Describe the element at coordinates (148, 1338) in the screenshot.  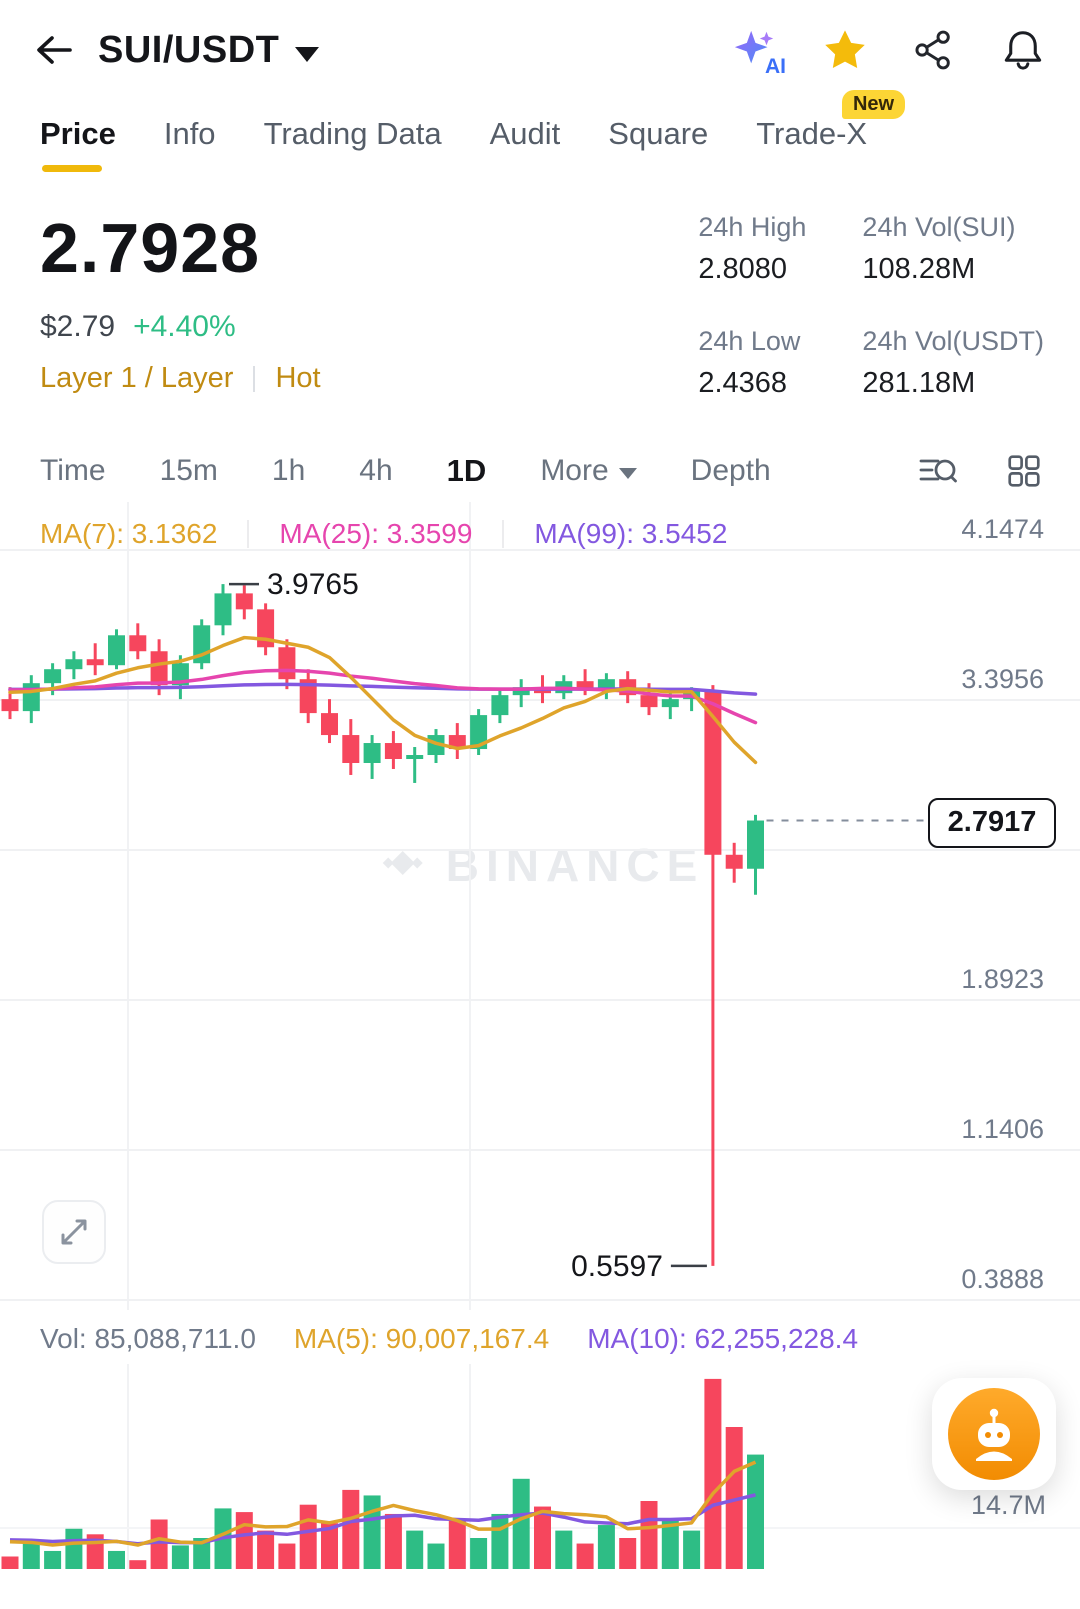
I see `volume-label: Vol: 85,088,711.0` at that location.